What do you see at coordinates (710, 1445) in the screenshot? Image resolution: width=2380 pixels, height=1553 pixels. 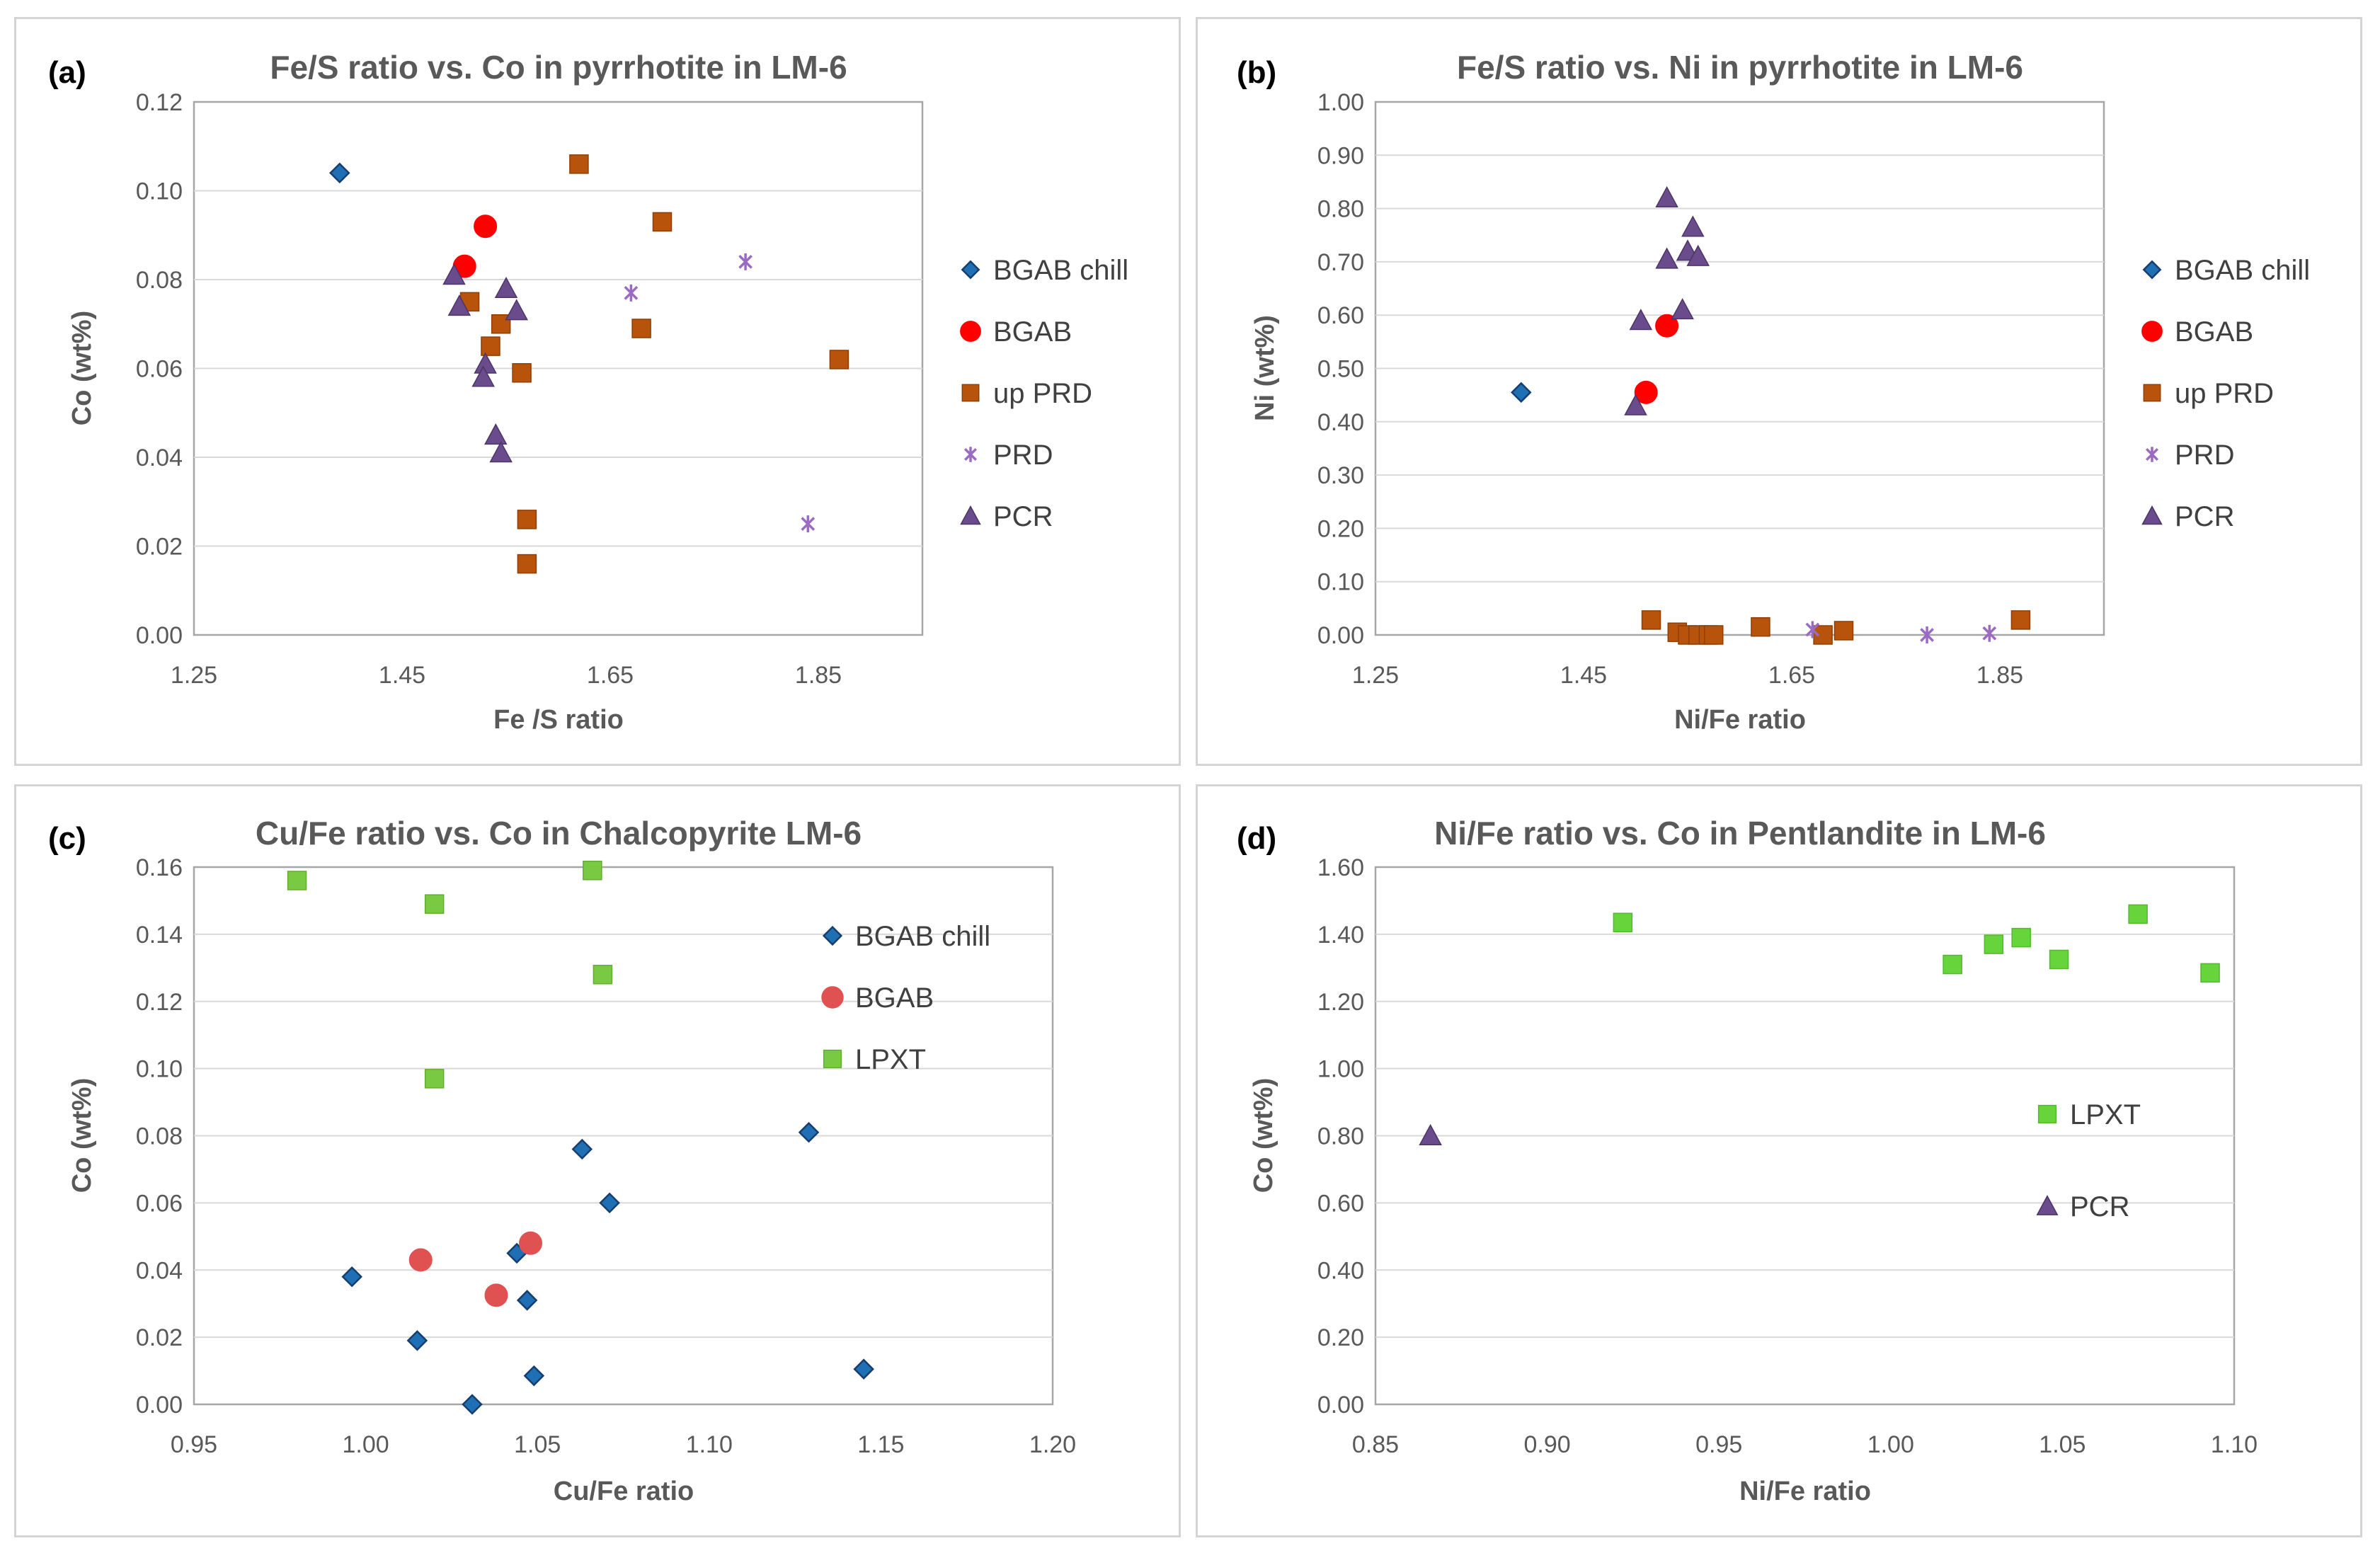 I see `x-tick-label: 1.10` at bounding box center [710, 1445].